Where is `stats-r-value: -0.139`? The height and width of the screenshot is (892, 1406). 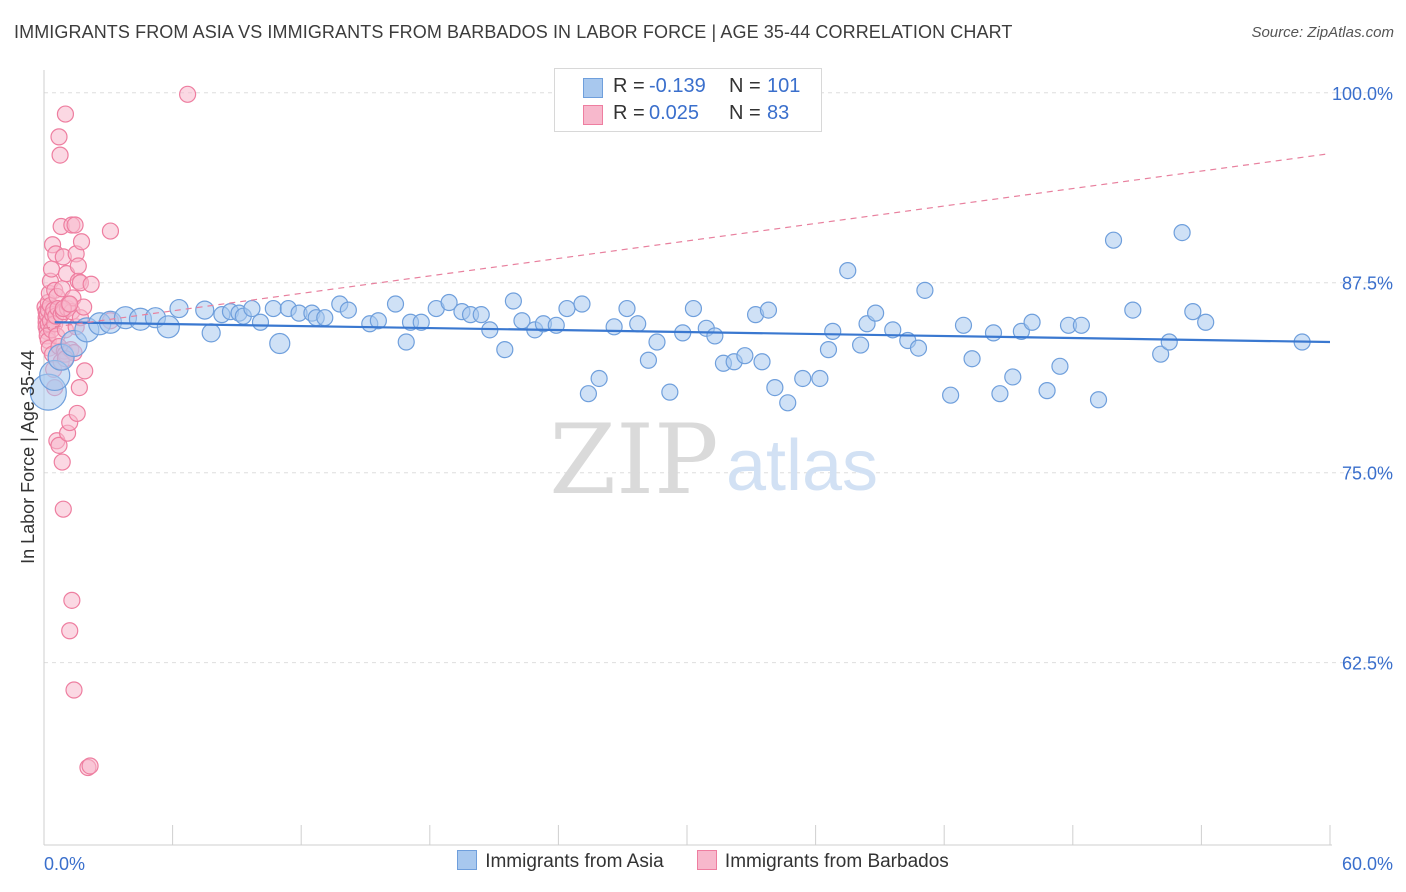
stats-r-value: -0.139 is located at coordinates (677, 86).